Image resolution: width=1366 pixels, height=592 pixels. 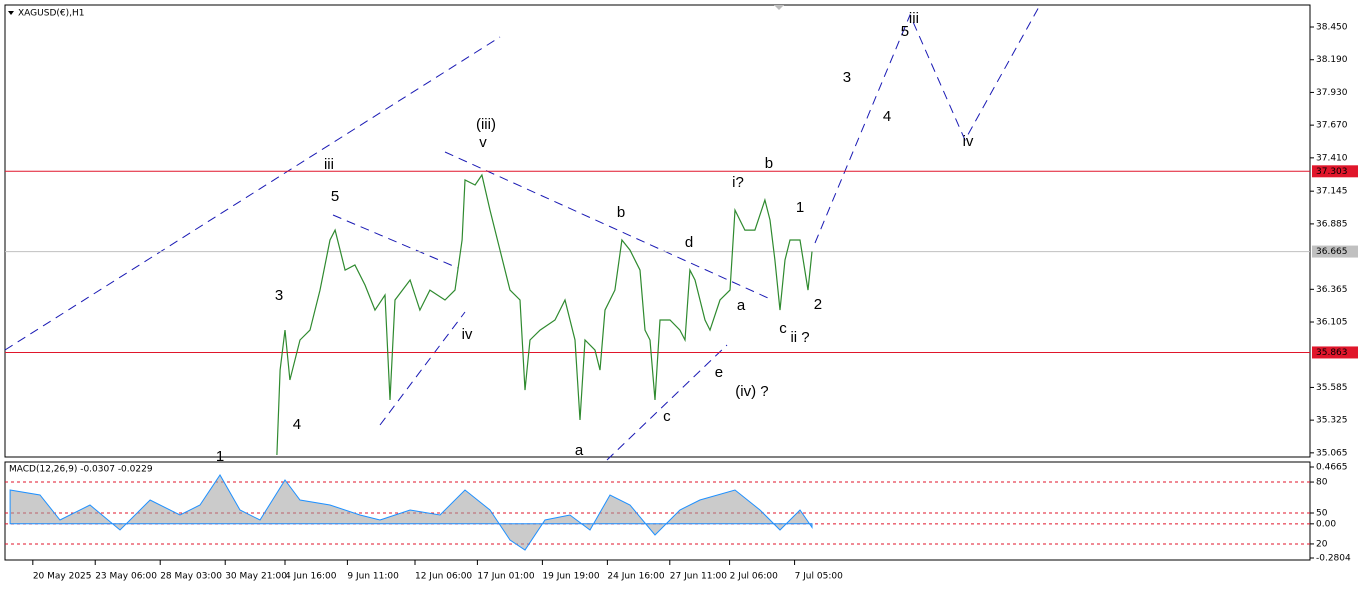 I want to click on y-tick-label: 37.410, so click(x=1332, y=158).